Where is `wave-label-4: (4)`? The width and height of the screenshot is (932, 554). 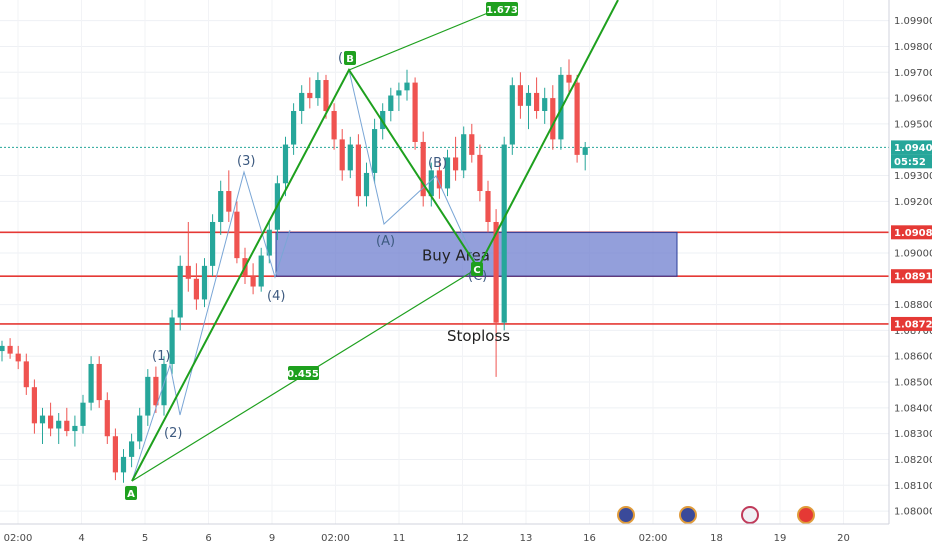 wave-label-4: (4) is located at coordinates (276, 296).